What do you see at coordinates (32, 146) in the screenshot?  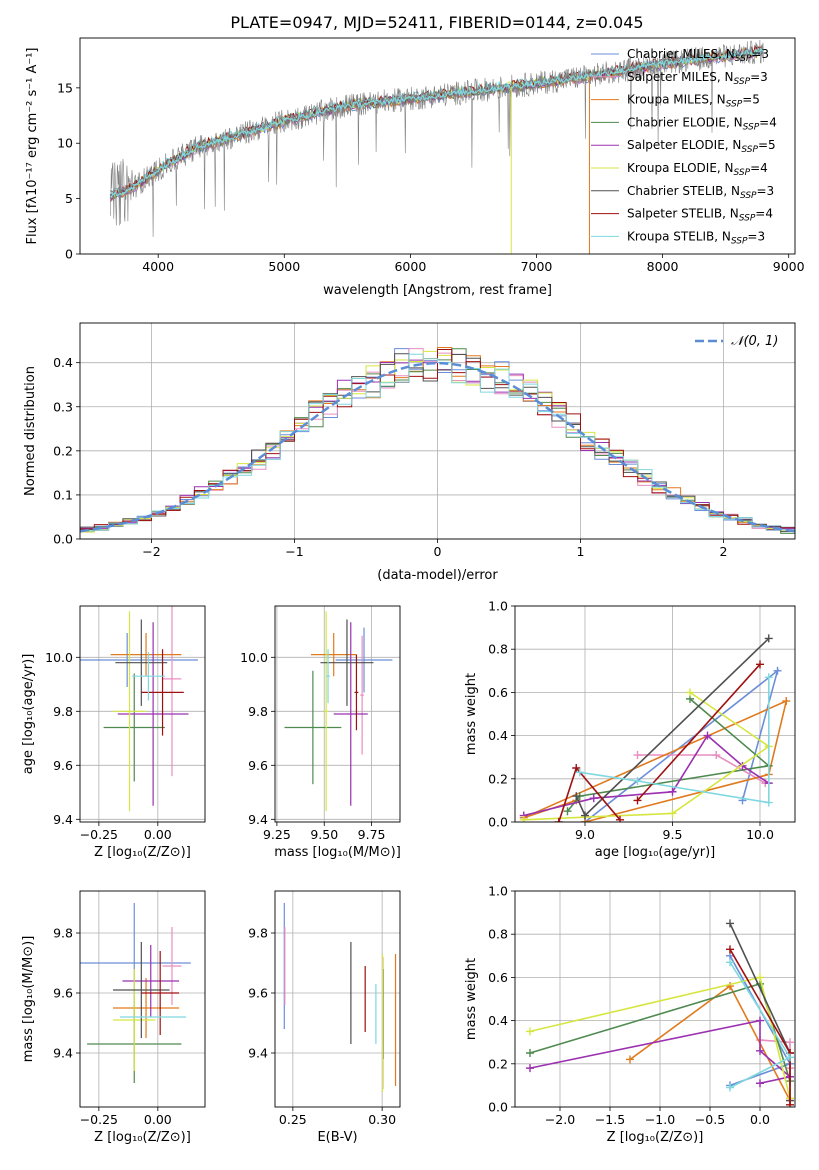 I see `y-axis-label: Flux [fλ10⁻¹⁷ erg cm⁻² s⁻¹ A⁻¹]` at bounding box center [32, 146].